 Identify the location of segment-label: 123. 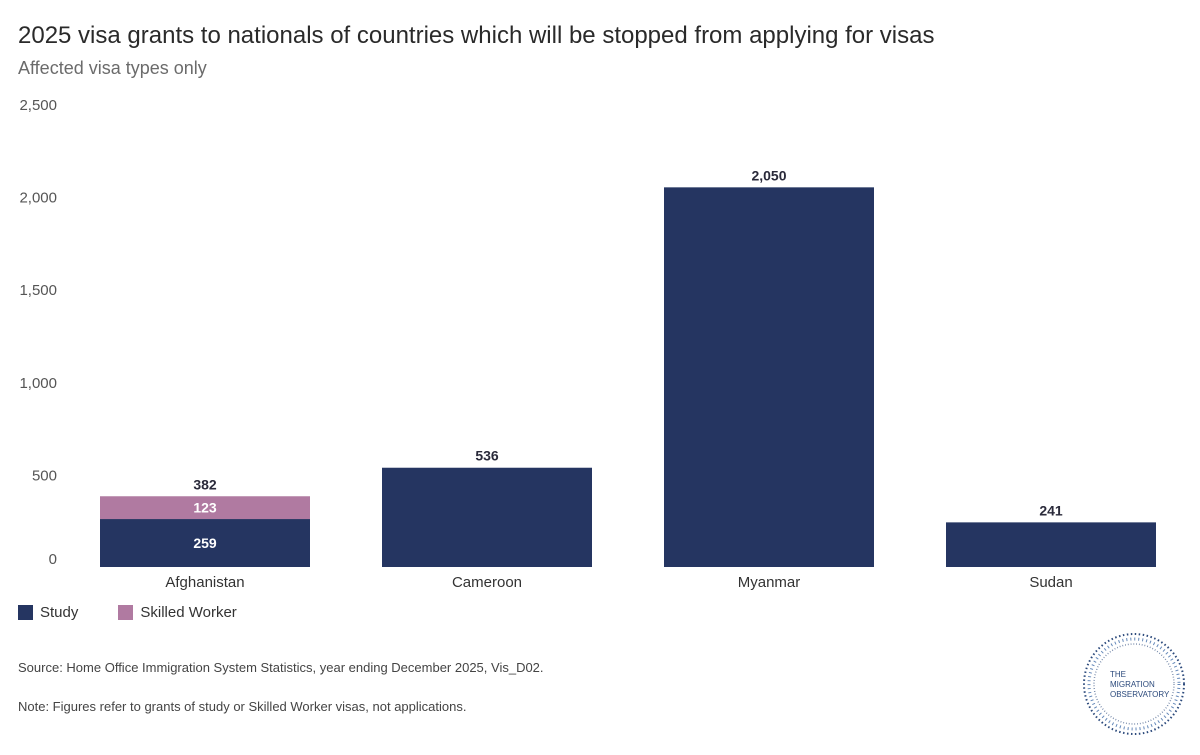
(205, 508).